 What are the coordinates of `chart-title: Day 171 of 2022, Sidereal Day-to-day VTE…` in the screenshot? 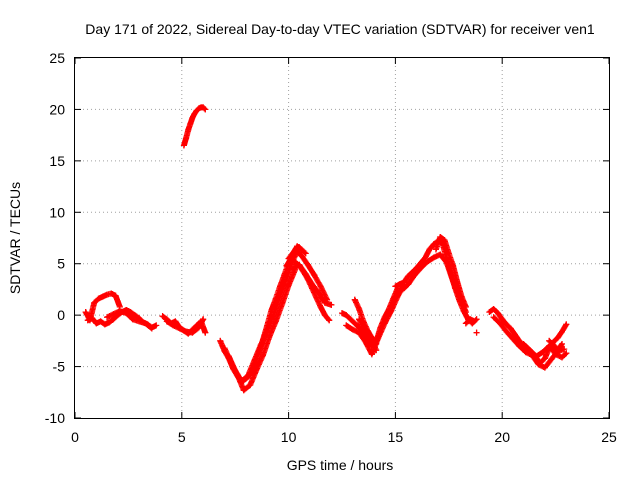 It's located at (340, 29).